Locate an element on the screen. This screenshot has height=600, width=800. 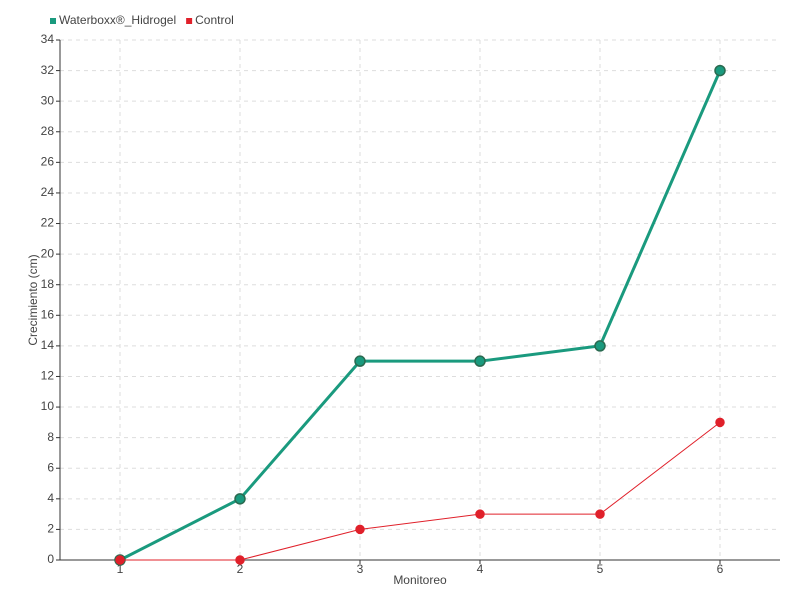
x-tick-label: 2 is located at coordinates (240, 569).